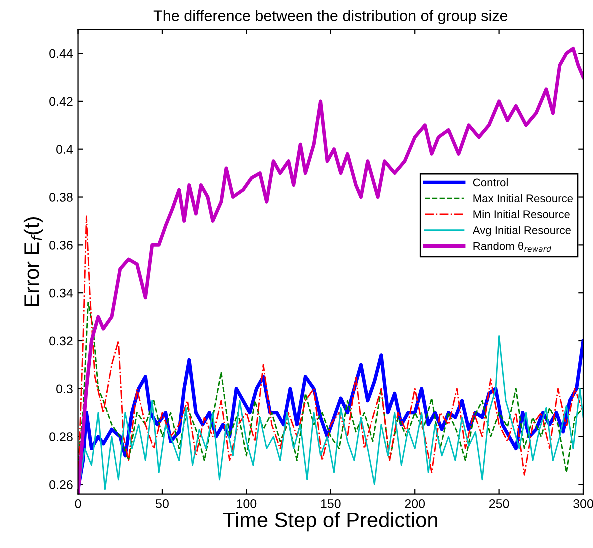  I want to click on x-tick-label: 150, so click(331, 503).